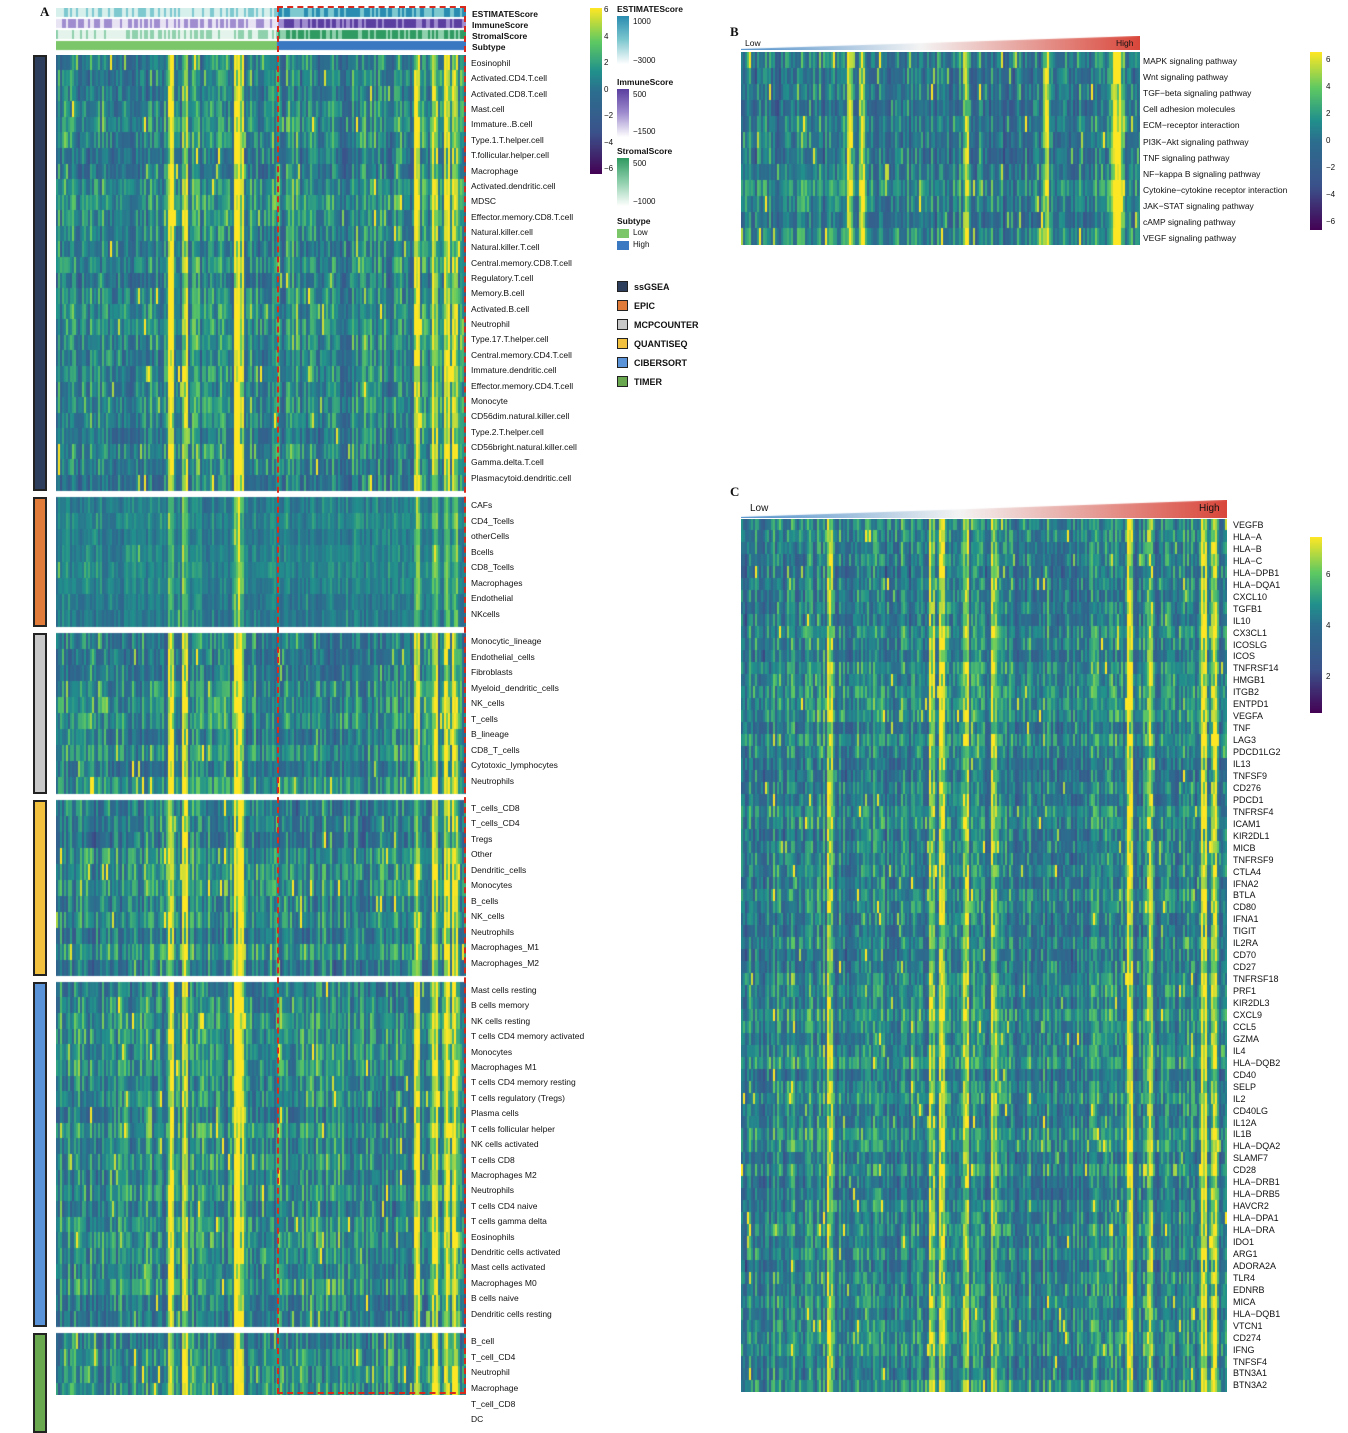 Image resolution: width=1348 pixels, height=1433 pixels. Describe the element at coordinates (505, 14) in the screenshot. I see `annotation-label-0: ESTIMATEScore` at that location.